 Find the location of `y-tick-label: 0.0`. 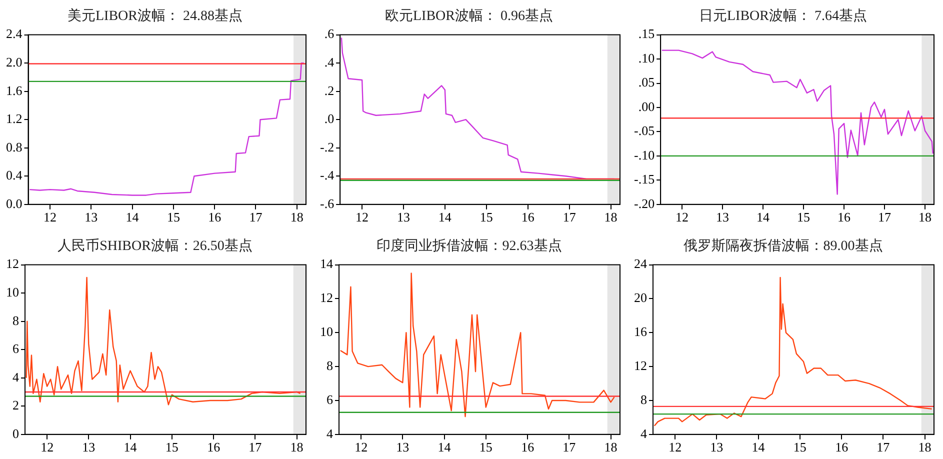

y-tick-label: 0.0 is located at coordinates (14, 203).